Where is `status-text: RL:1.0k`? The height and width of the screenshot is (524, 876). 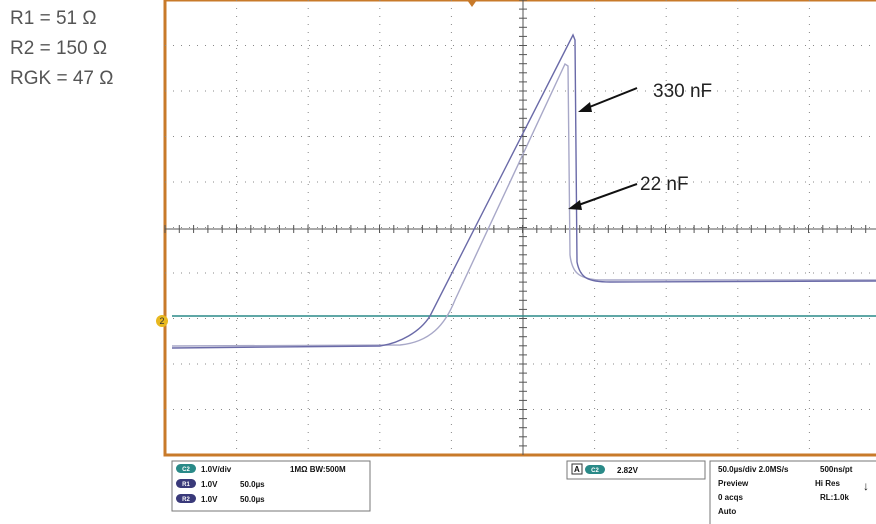
status-text: RL:1.0k is located at coordinates (834, 497).